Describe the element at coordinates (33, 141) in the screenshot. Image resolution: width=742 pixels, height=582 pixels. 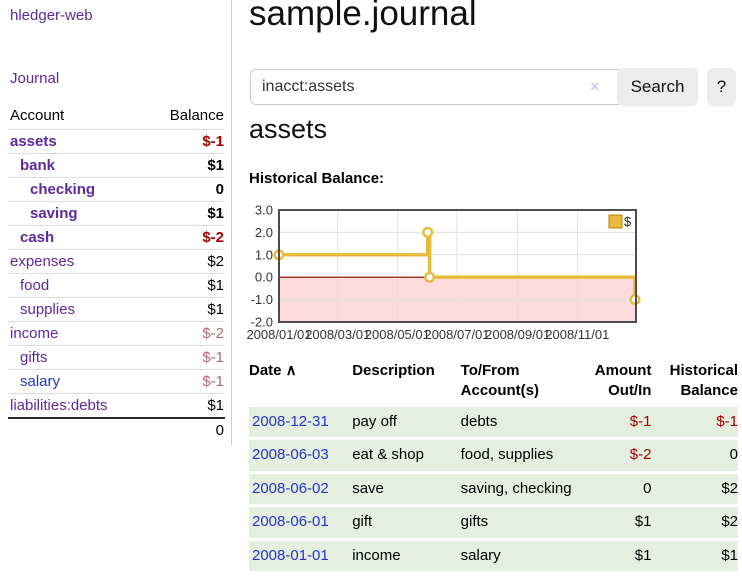
I see `account-link: assets` at that location.